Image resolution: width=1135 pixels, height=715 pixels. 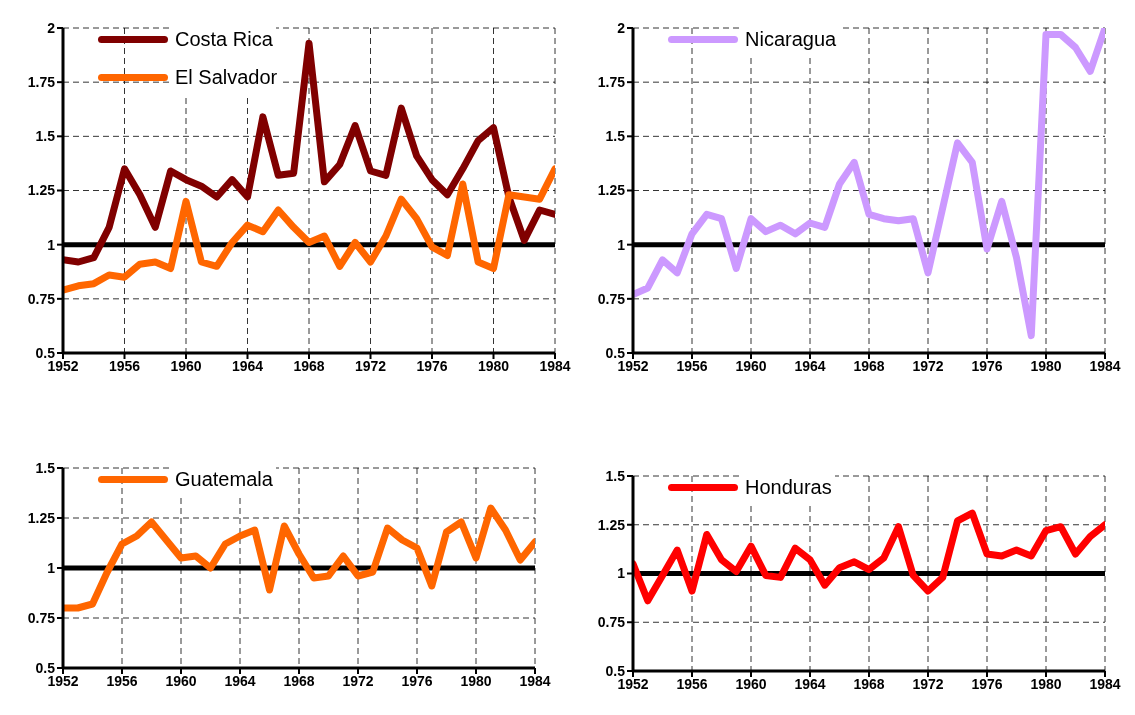 What do you see at coordinates (791, 39) in the screenshot?
I see `legend-label: Nicaragua` at bounding box center [791, 39].